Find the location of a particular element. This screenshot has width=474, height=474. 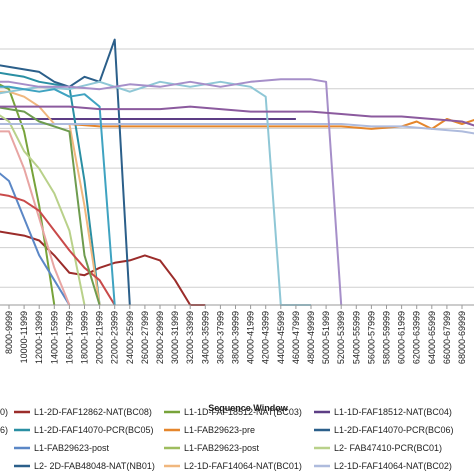

legend-label: 0) is located at coordinates (4, 412).